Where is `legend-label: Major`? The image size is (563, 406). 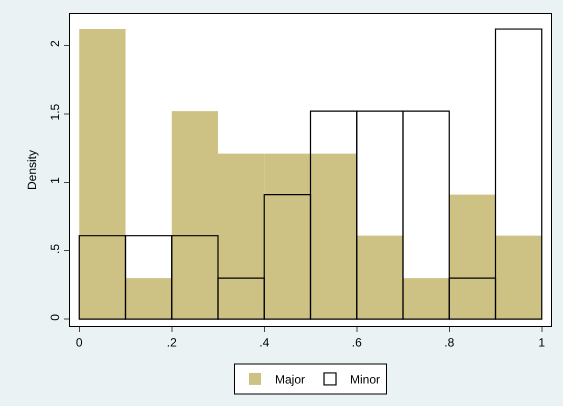 legend-label: Major is located at coordinates (290, 379).